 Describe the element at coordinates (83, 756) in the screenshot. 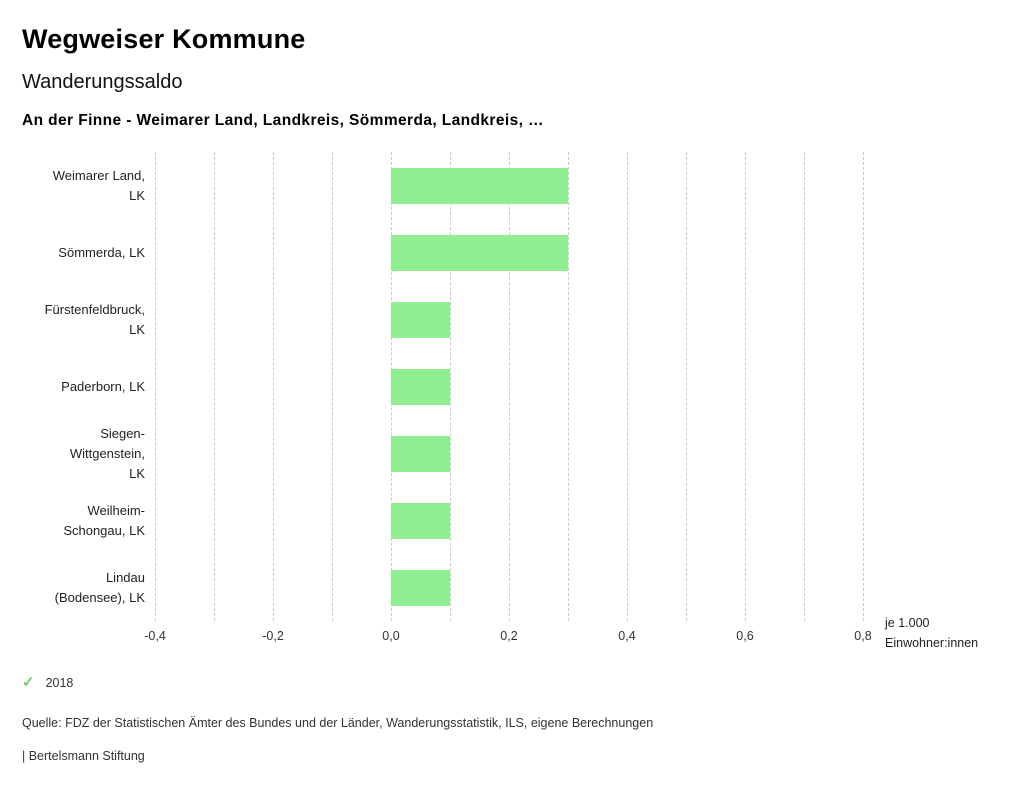

I see `branding-text: | Bertelsmann Stiftung` at that location.